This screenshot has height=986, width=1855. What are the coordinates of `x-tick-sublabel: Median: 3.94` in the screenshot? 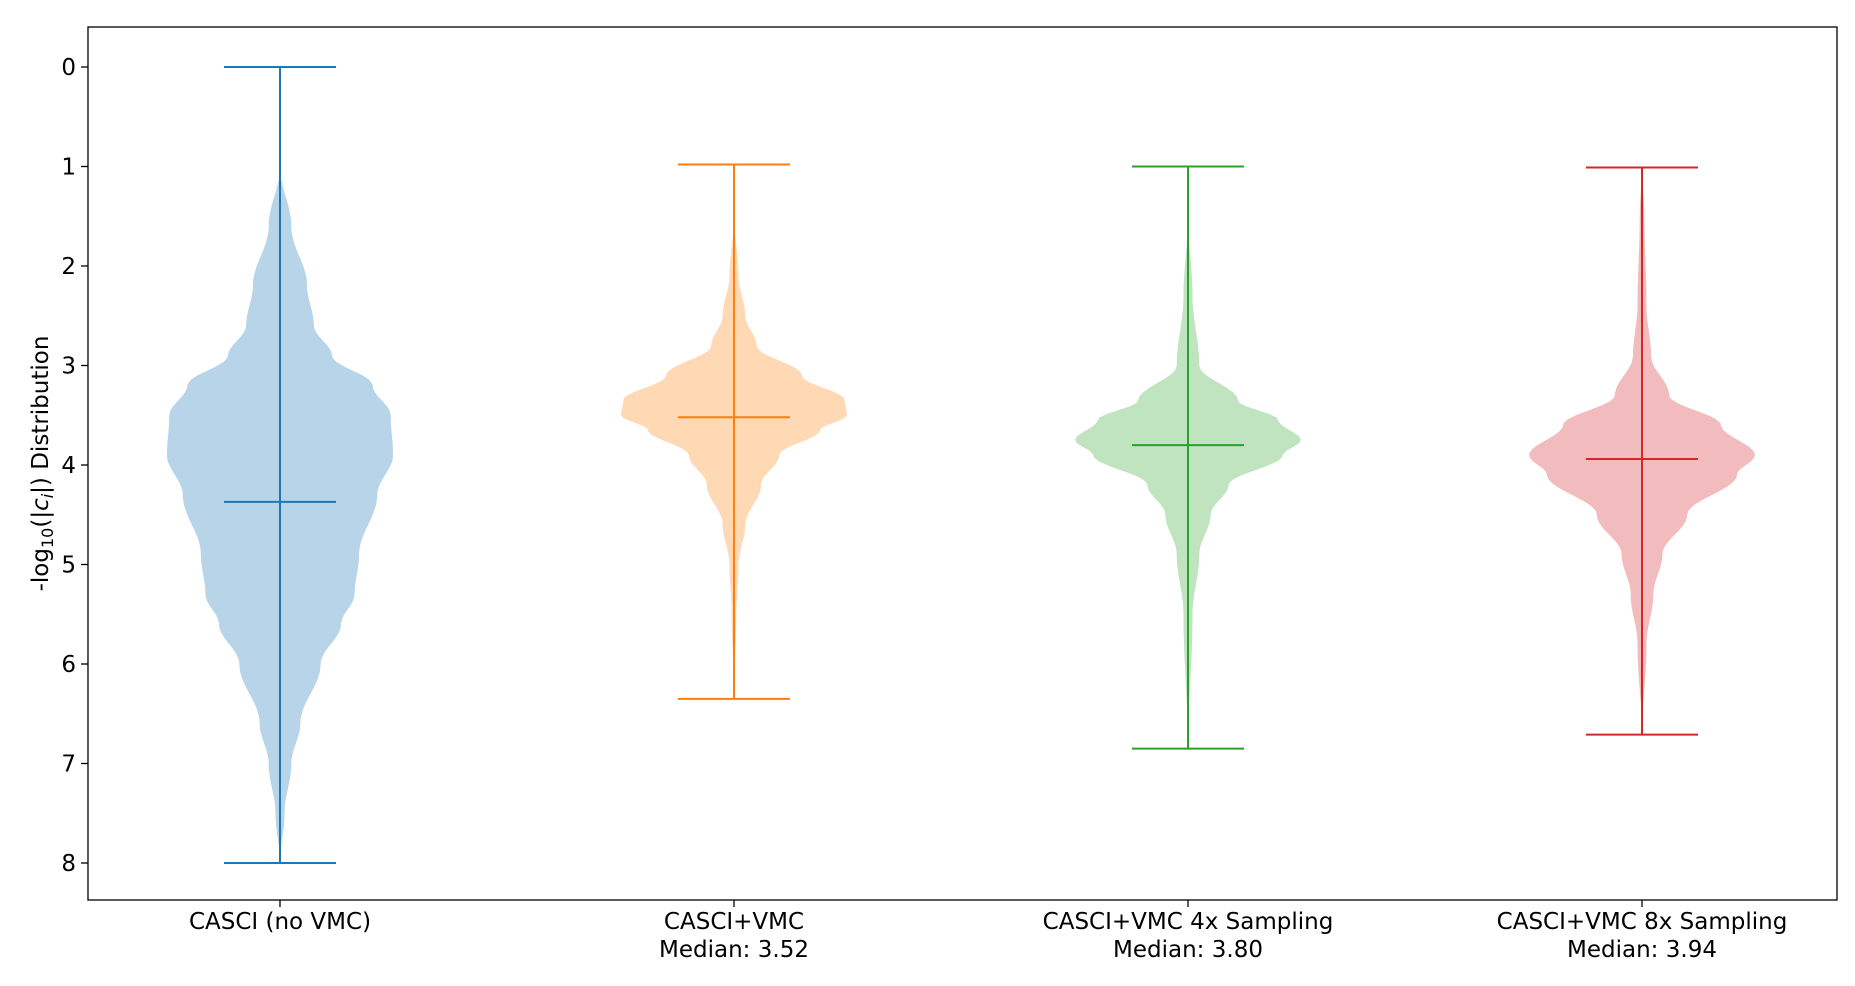 It's located at (1642, 950).